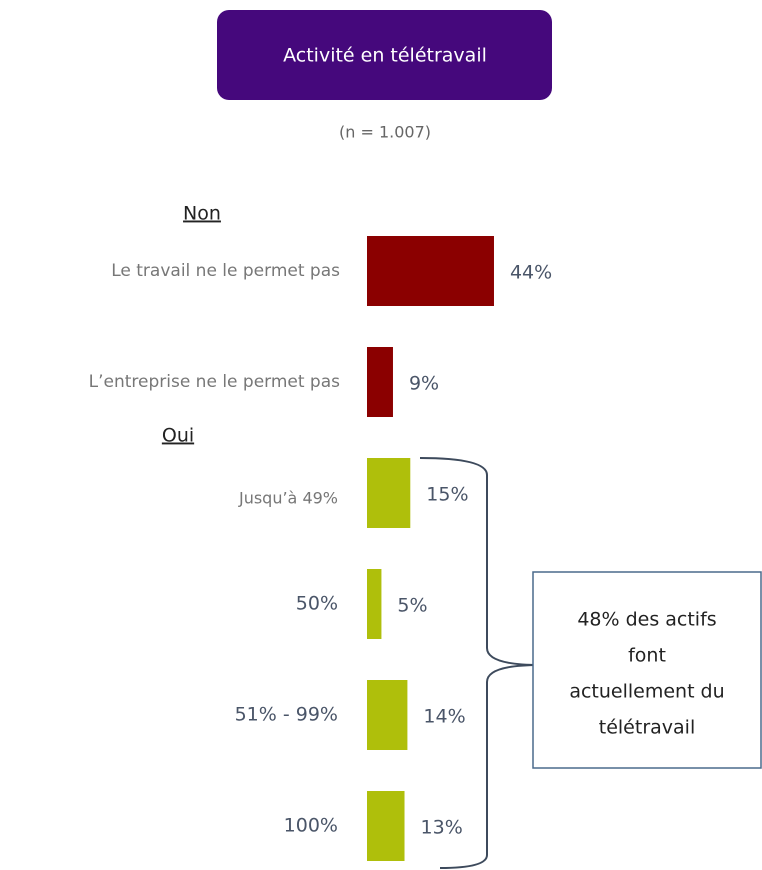  Describe the element at coordinates (225, 271) in the screenshot. I see `category-label: Le travail ne le permet pas` at that location.